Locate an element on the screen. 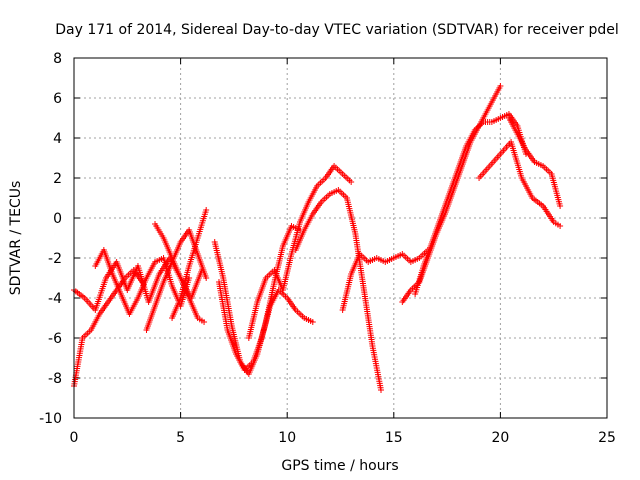  x-tick-label: 5 is located at coordinates (180, 438).